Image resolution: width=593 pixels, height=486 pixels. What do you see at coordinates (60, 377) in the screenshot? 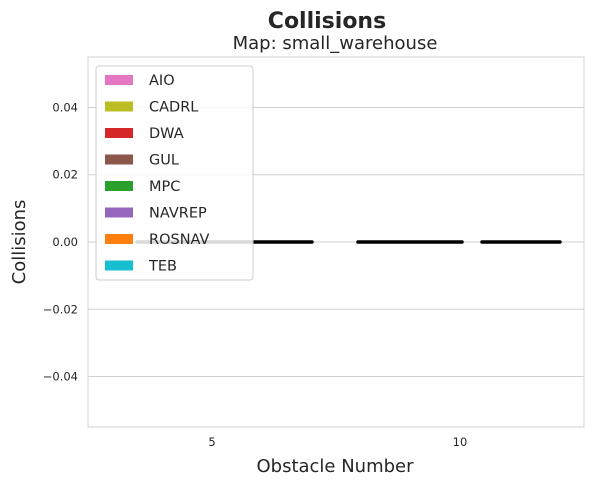
I see `y-tick-label: −0.04` at bounding box center [60, 377].